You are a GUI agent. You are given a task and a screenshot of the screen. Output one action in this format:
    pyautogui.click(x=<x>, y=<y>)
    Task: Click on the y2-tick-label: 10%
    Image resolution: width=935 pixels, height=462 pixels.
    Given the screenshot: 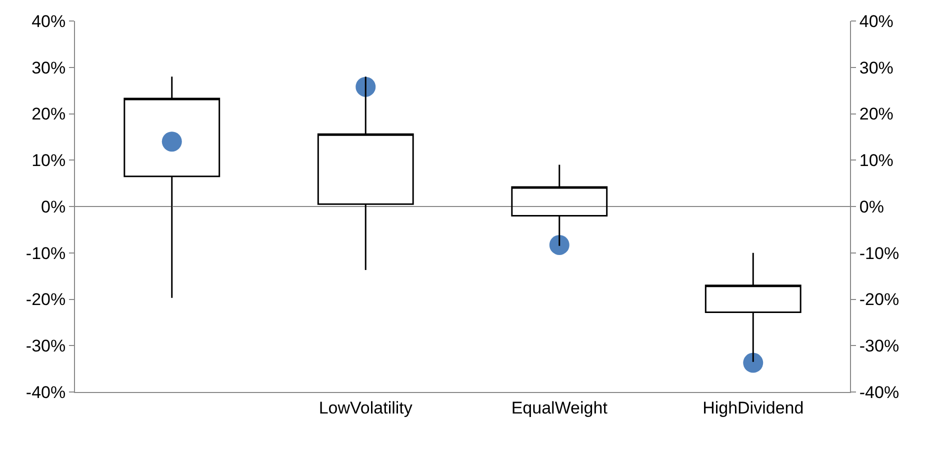 What is the action you would take?
    pyautogui.click(x=876, y=160)
    